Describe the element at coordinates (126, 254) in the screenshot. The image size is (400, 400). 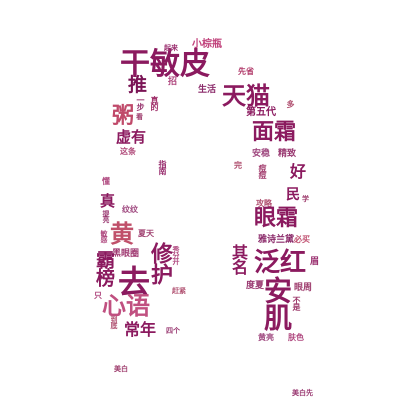
I see `word-heiyanquan: 黑眼圈` at that location.